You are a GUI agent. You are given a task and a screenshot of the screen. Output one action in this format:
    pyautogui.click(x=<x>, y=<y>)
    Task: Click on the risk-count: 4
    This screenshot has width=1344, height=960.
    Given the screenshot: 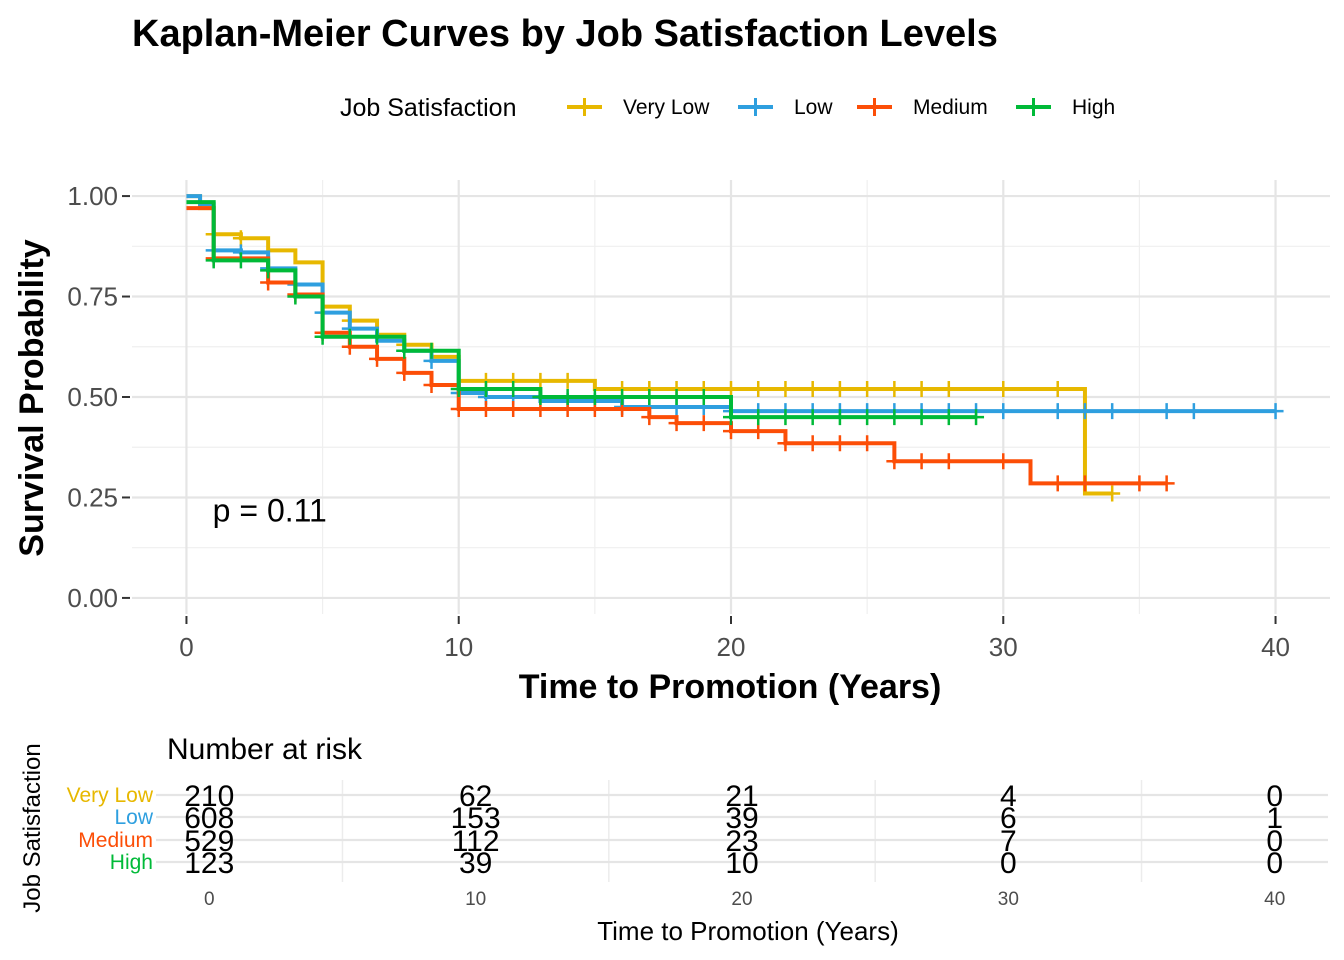 What is the action you would take?
    pyautogui.click(x=1008, y=796)
    